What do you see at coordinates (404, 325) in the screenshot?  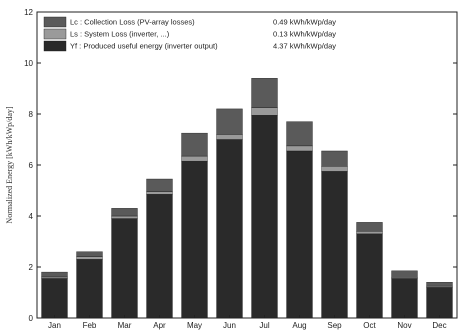 I see `x-tick-label: Nov` at bounding box center [404, 325].